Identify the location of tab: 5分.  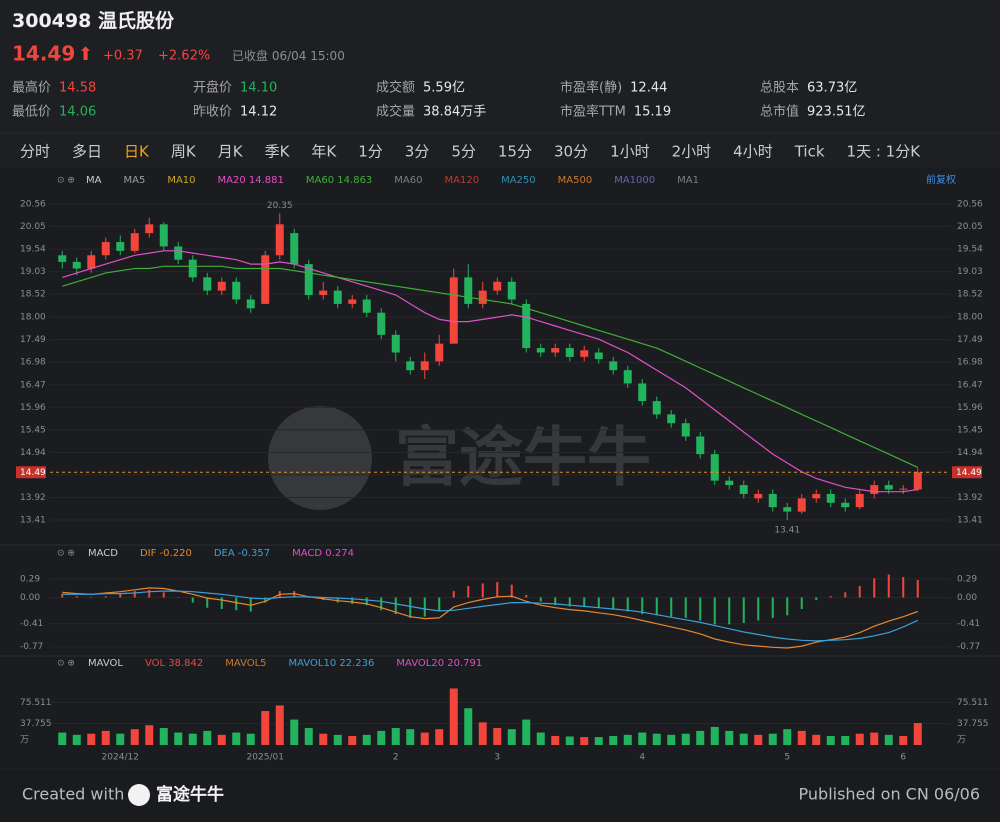
(463, 152).